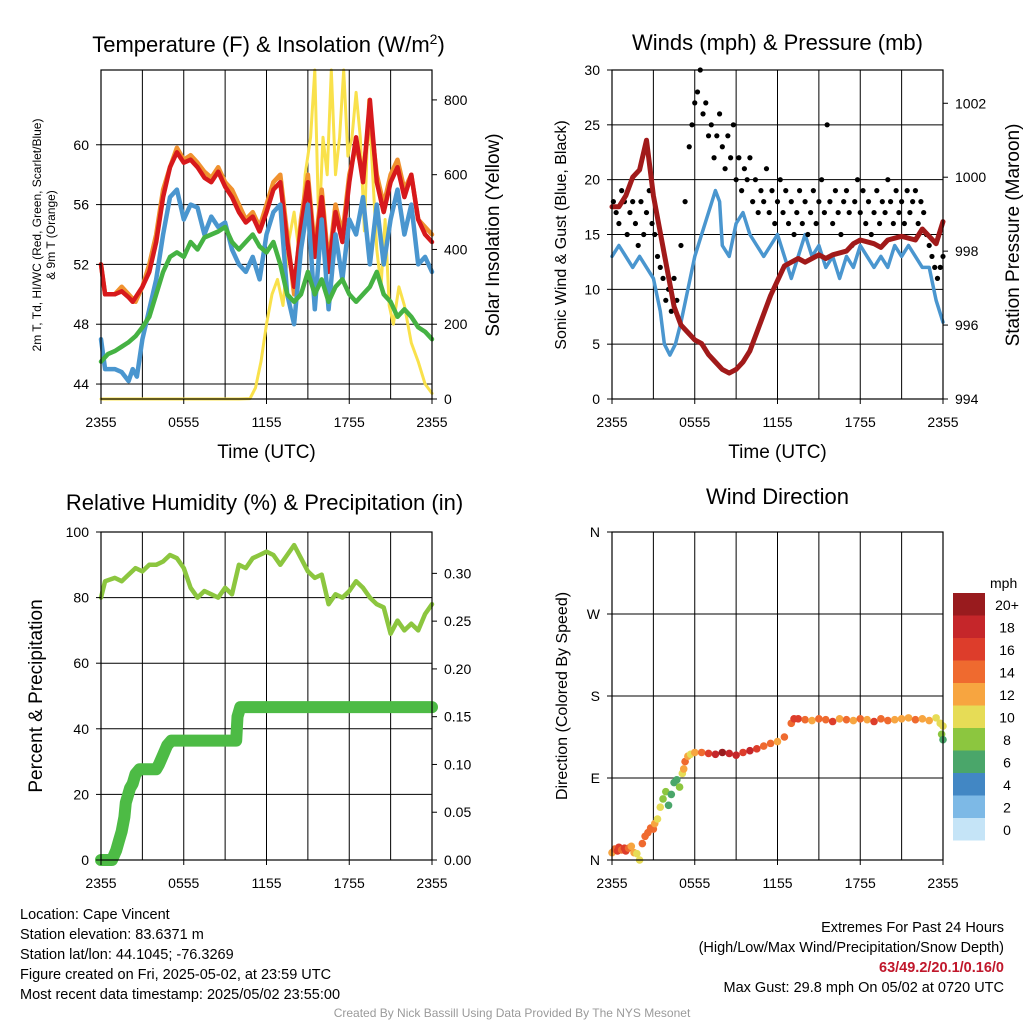 Image resolution: width=1024 pixels, height=1024 pixels. I want to click on rh-ytick-label-0: 0, so click(85, 860).